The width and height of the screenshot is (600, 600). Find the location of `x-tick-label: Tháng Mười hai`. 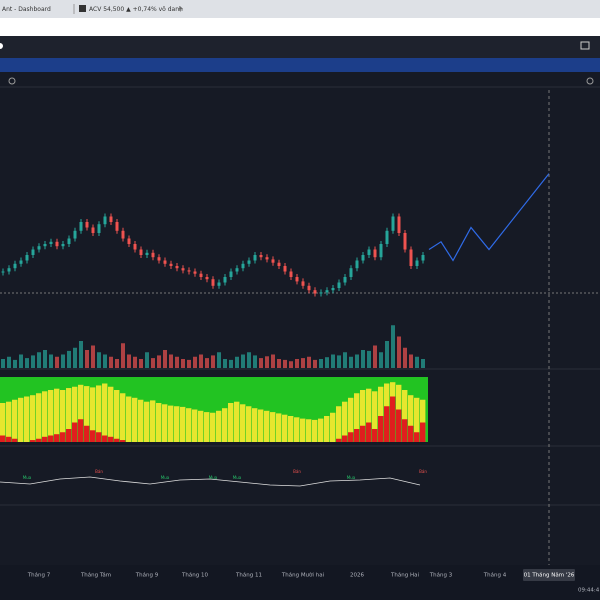

x-tick-label: Tháng Mười hai is located at coordinates (303, 575).